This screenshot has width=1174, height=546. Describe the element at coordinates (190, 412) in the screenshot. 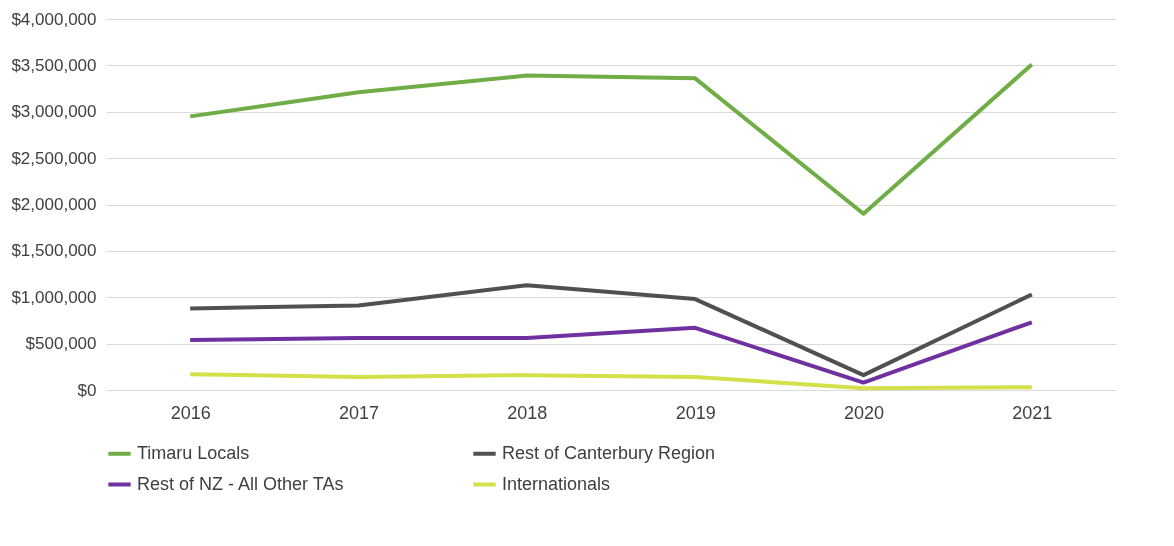

I see `x-tick-label: 2016` at that location.